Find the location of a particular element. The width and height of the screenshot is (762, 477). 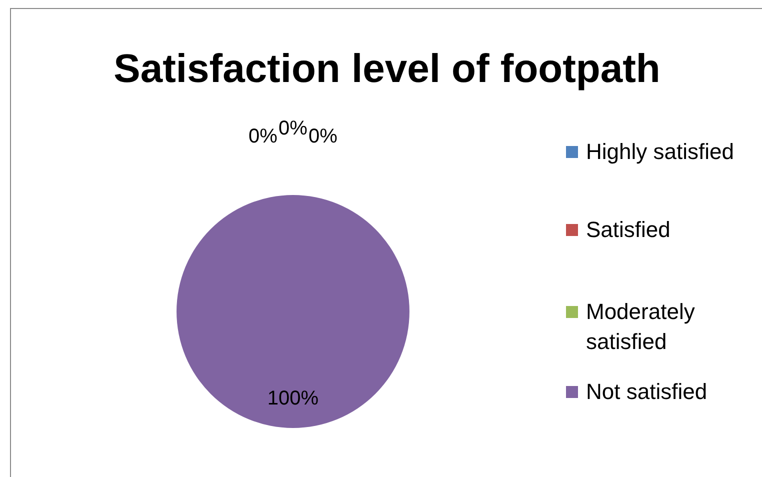

chart-title: Satisfaction level of footpath is located at coordinates (387, 69).